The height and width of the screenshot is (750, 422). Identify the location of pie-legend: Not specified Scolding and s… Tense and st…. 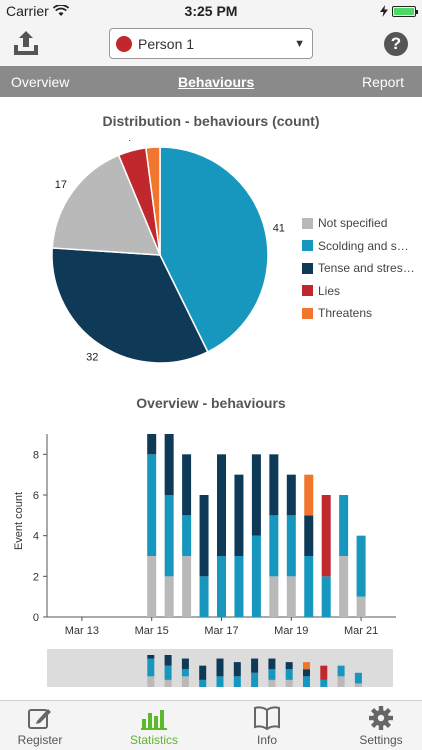
(362, 268).